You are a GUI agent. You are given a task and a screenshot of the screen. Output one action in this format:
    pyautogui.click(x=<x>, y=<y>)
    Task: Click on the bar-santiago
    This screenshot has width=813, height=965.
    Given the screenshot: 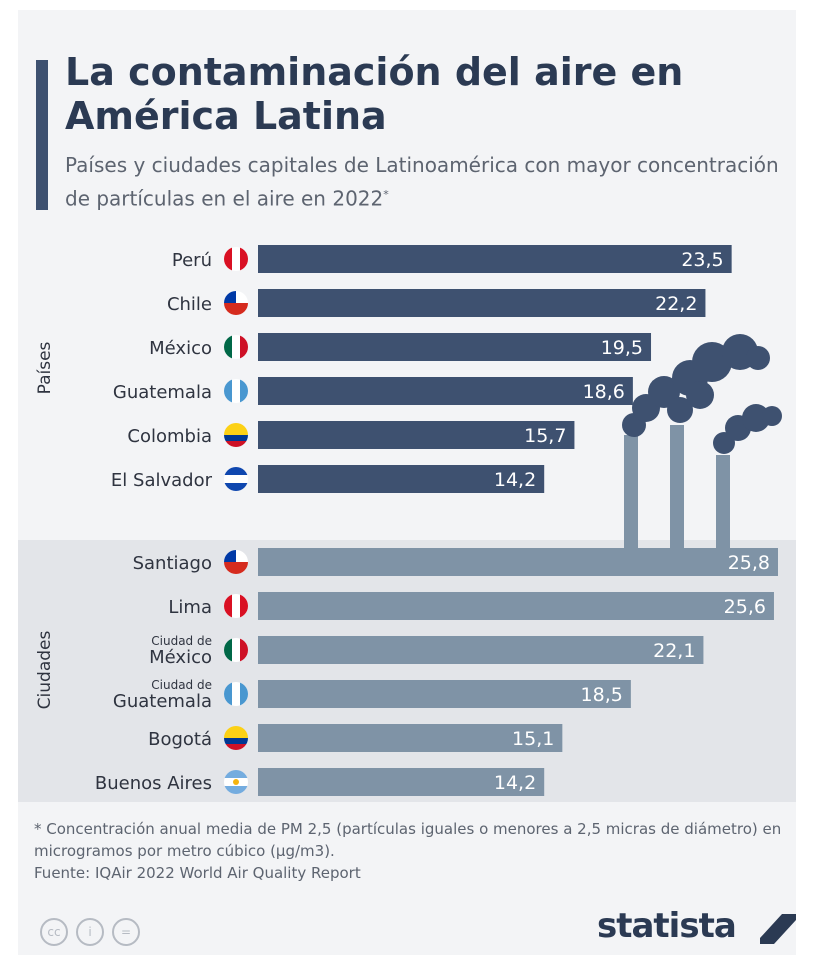 What is the action you would take?
    pyautogui.click(x=518, y=562)
    